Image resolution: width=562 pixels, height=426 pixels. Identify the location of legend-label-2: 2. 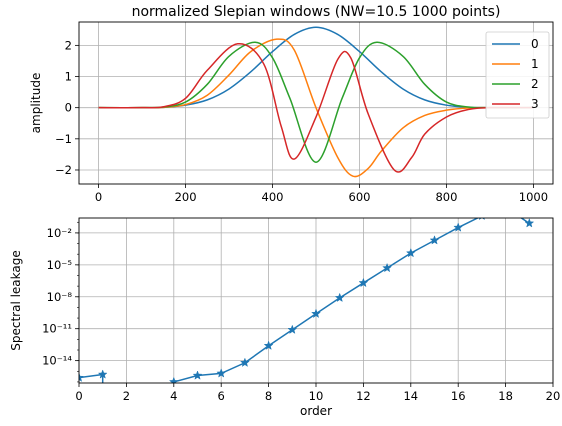
(535, 84).